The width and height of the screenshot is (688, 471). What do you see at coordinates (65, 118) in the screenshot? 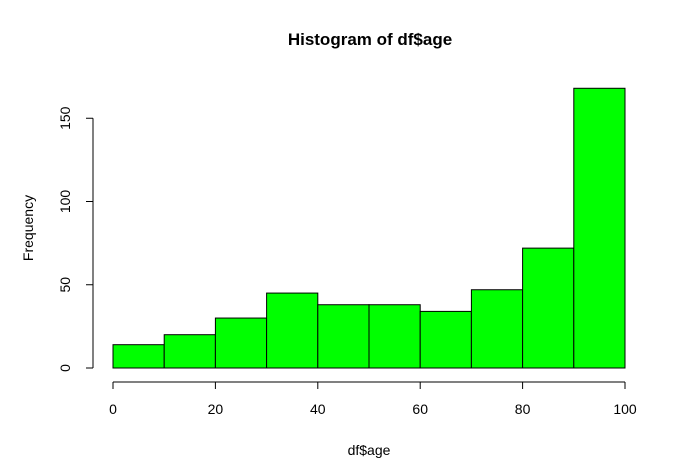
I see `y-tick-label: 150` at bounding box center [65, 118].